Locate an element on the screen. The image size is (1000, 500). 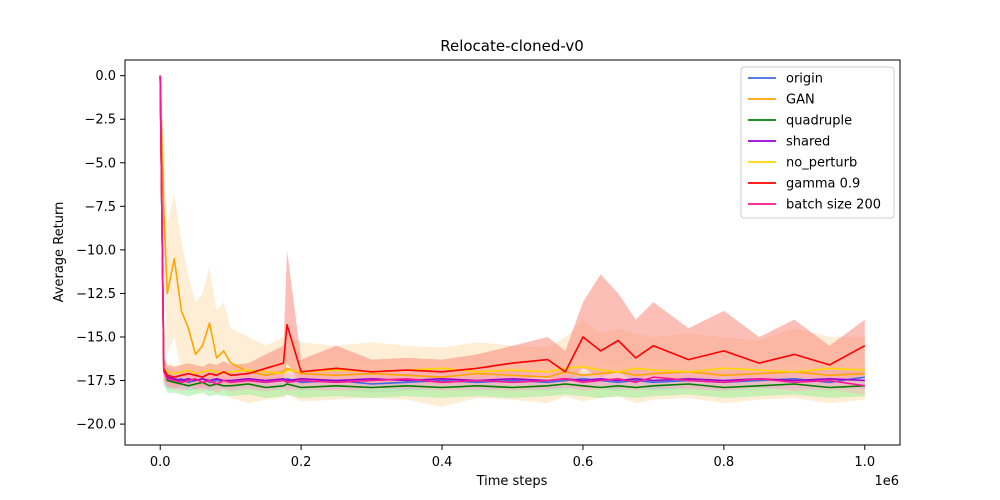
y-tick-label: −12.5 is located at coordinates (96, 294).